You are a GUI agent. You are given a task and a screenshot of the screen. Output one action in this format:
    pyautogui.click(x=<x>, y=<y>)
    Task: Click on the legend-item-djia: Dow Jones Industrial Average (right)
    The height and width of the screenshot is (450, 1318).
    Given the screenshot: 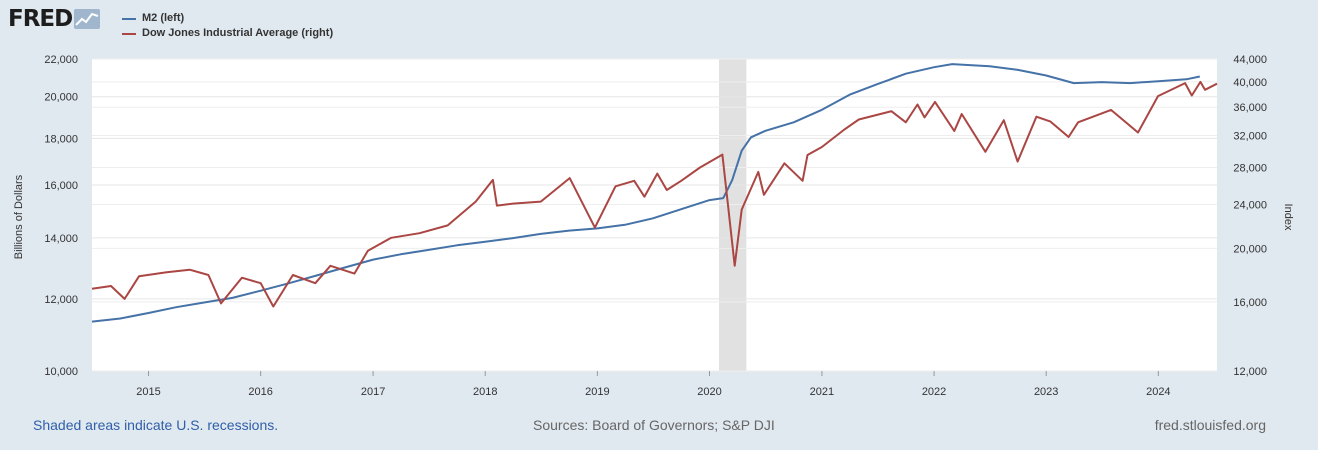 What is the action you would take?
    pyautogui.click(x=227, y=33)
    